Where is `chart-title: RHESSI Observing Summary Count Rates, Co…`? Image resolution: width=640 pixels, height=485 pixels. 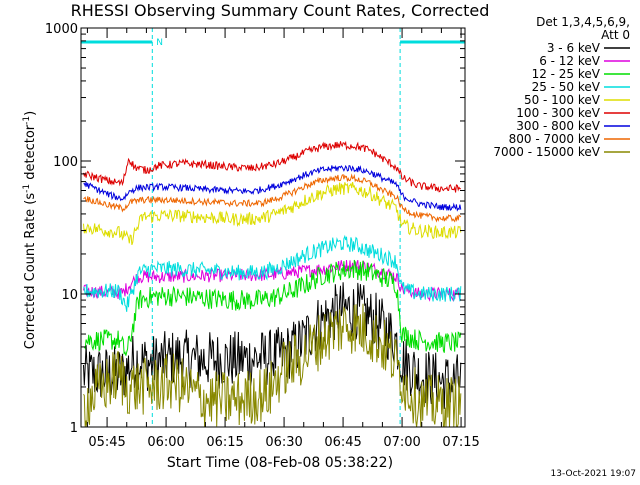 chart-title: RHESSI Observing Summary Count Rates, Co… is located at coordinates (280, 10).